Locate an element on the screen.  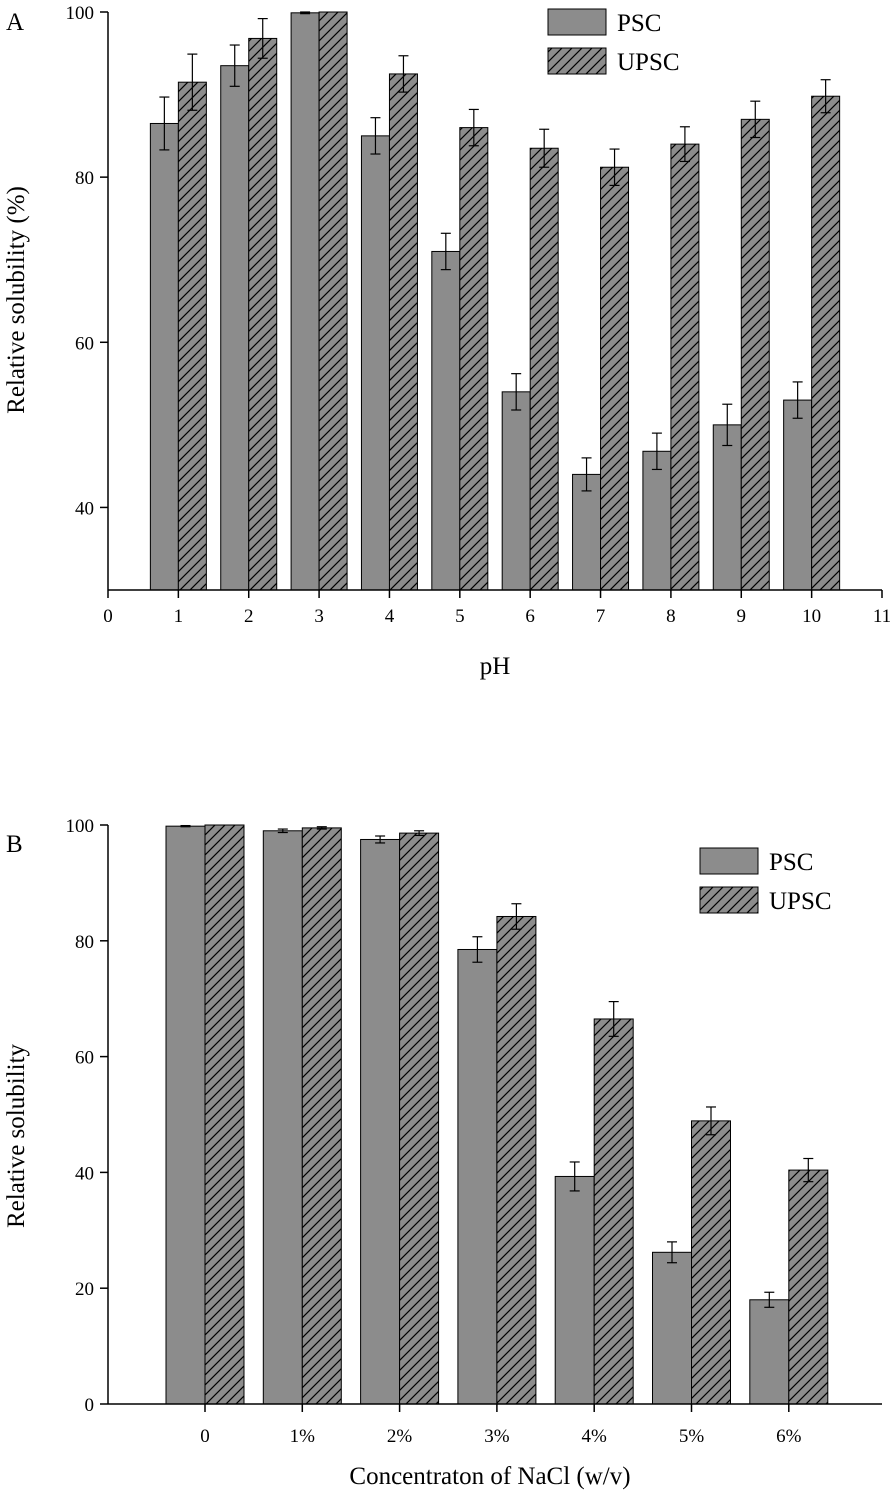
panel-b-y-tick-label: 60 is located at coordinates (84, 1058).